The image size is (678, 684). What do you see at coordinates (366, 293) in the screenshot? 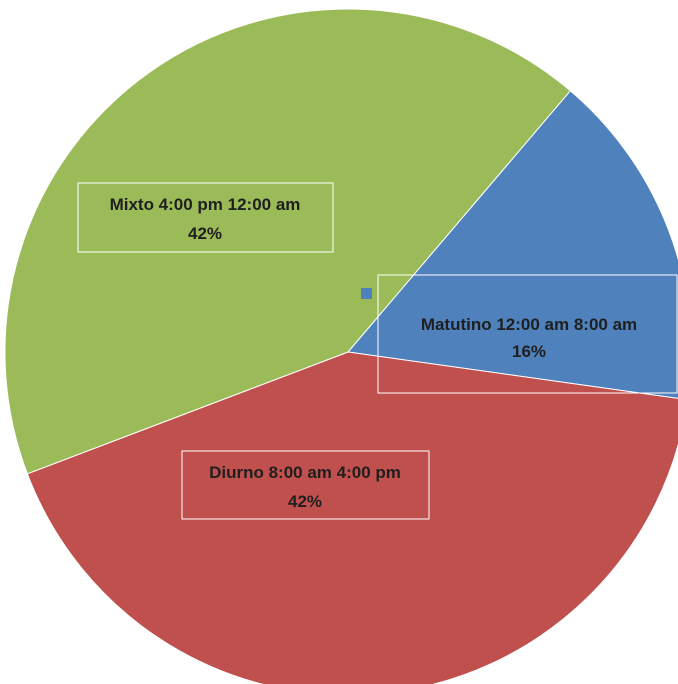
I see `legend-key-matutino` at bounding box center [366, 293].